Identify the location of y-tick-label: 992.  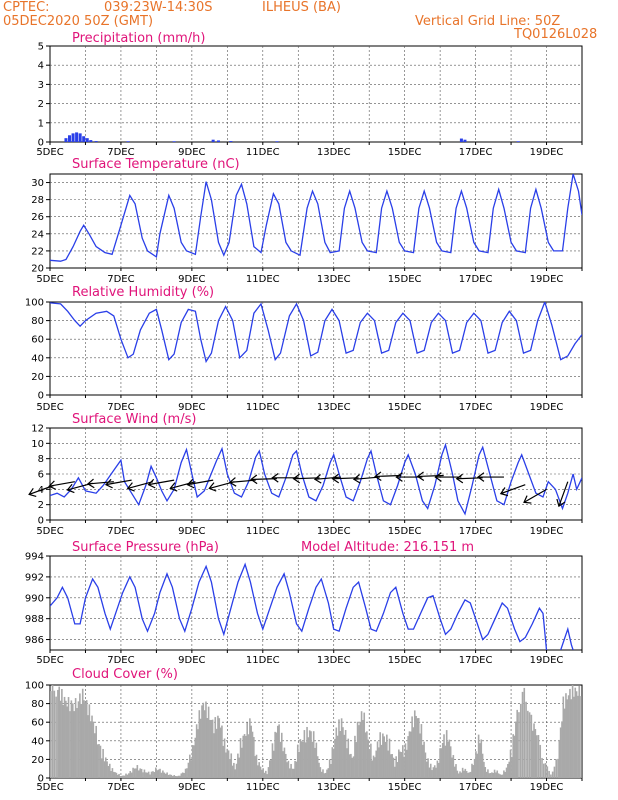
(34, 577).